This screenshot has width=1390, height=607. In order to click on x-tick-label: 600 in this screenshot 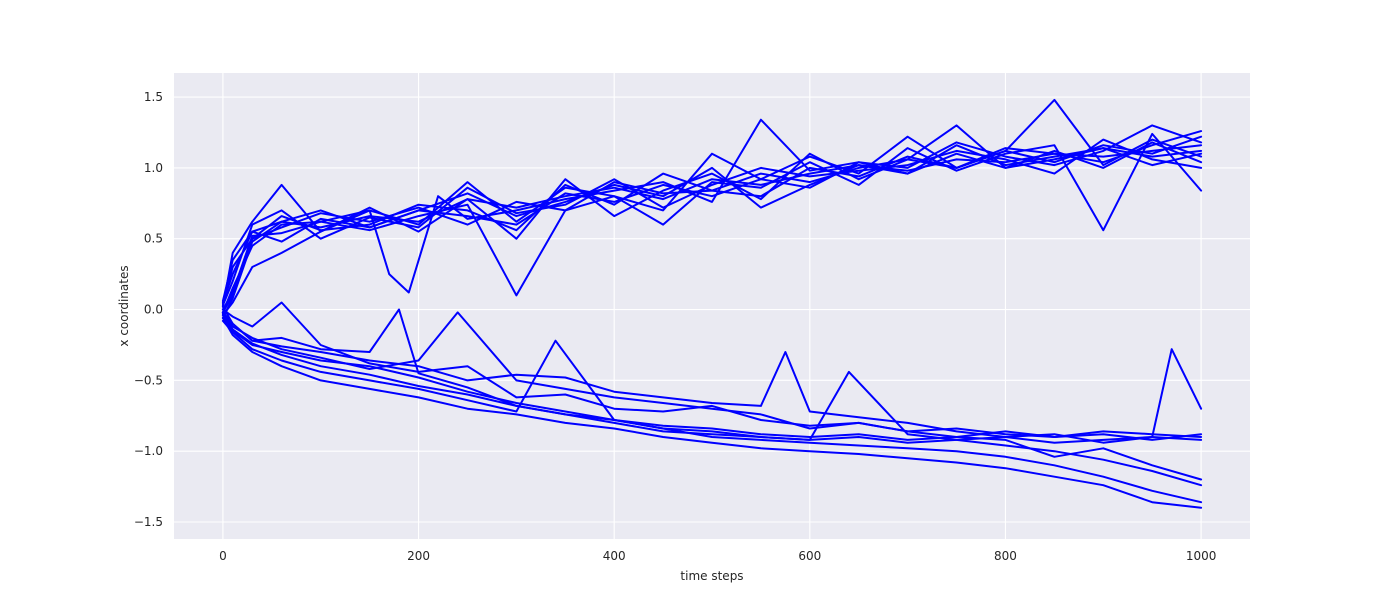, I will do `click(809, 556)`.